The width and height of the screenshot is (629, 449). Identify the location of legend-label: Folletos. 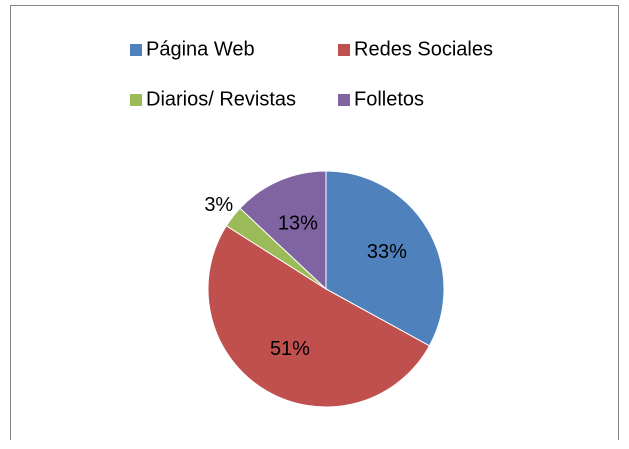
(389, 99).